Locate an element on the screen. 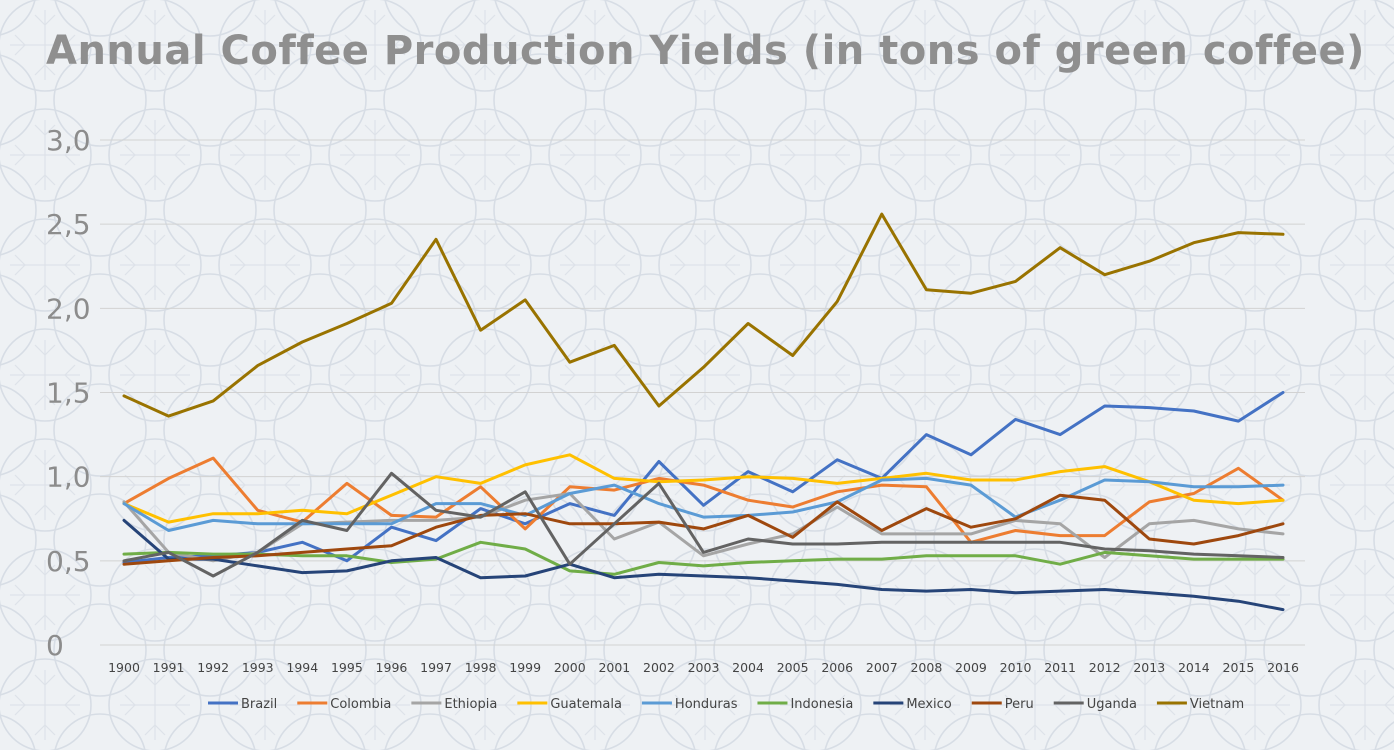  y-tick-label: 1,5 is located at coordinates (68, 393).